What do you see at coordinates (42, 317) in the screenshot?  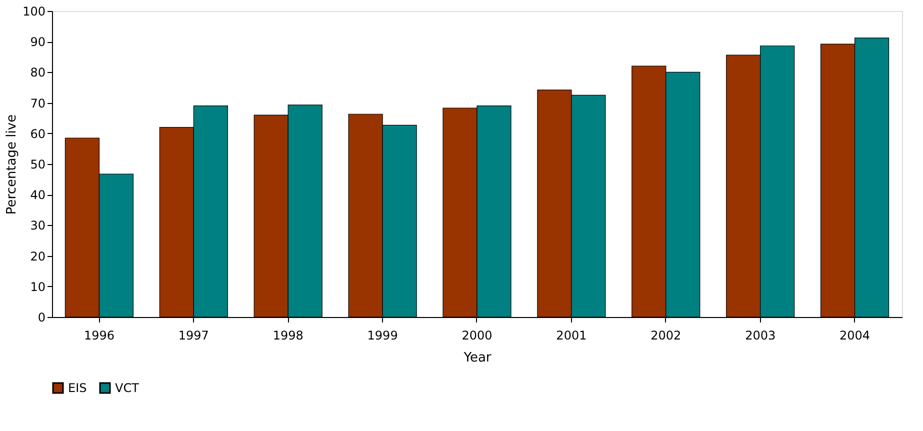 I see `y-tick-label: 0` at bounding box center [42, 317].